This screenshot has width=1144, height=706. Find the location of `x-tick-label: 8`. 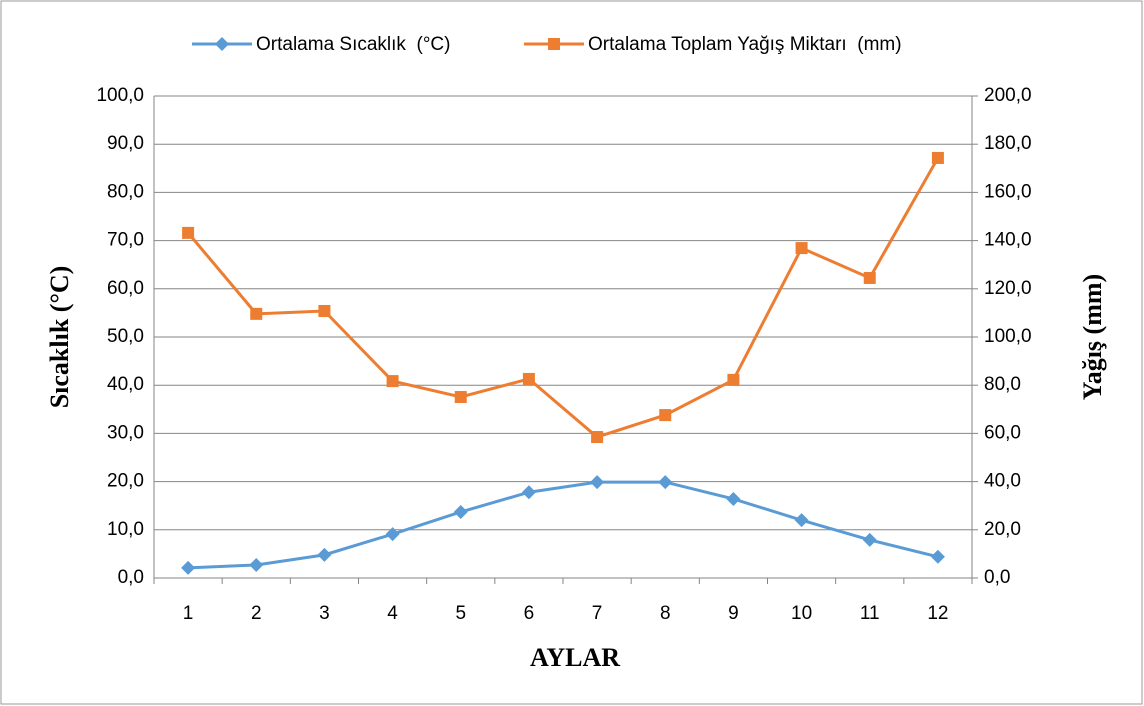

x-tick-label: 8 is located at coordinates (665, 613).